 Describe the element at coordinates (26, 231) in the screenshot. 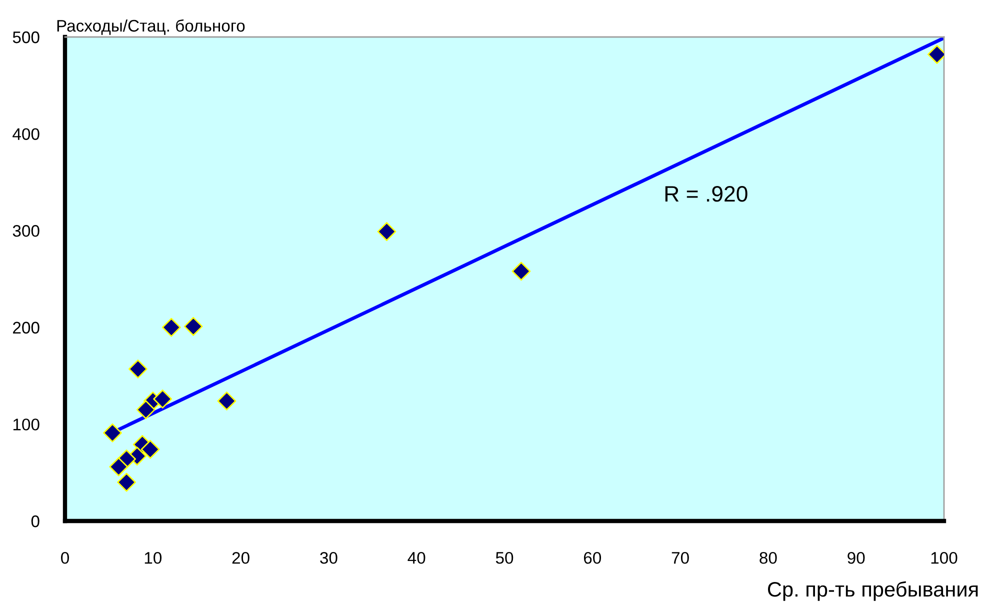

I see `y-tick-label: 300` at that location.